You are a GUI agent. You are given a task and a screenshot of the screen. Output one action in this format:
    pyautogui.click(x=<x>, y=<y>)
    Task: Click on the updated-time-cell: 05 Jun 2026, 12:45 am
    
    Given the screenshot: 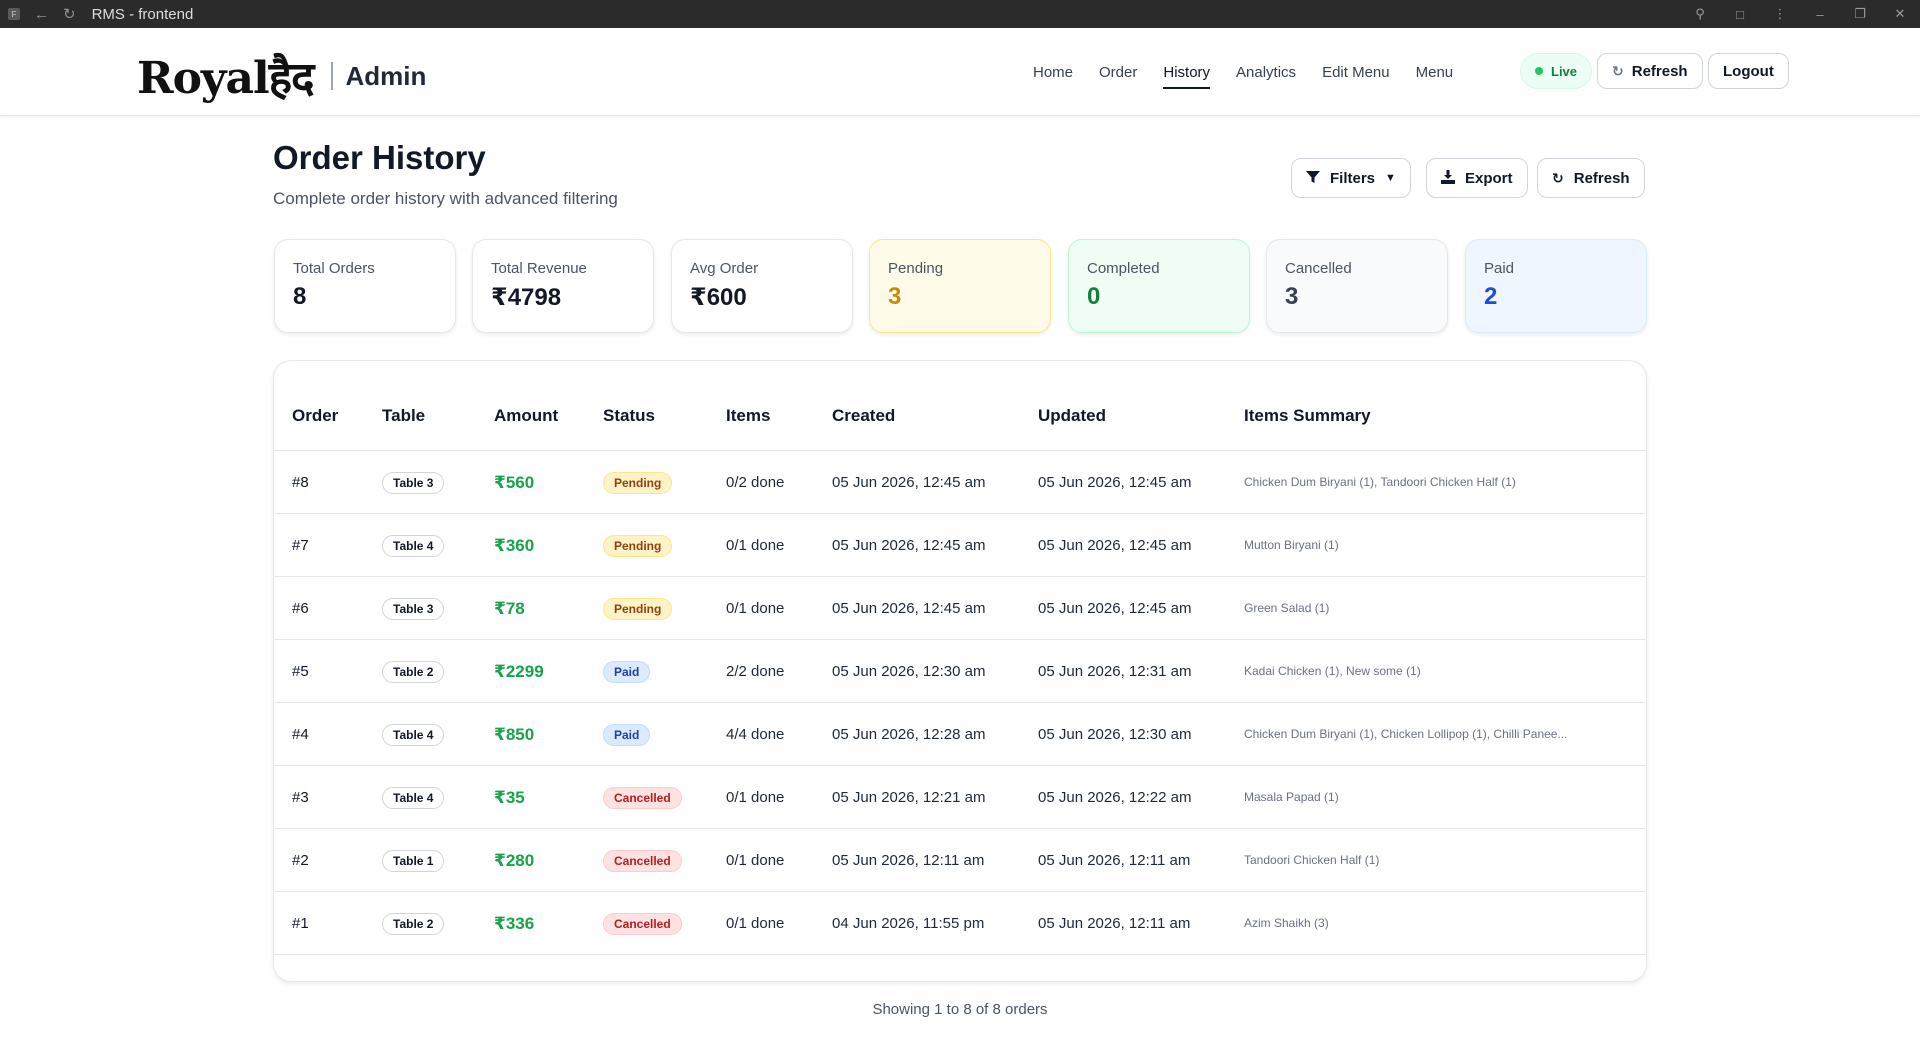 What is the action you would take?
    pyautogui.click(x=1114, y=608)
    